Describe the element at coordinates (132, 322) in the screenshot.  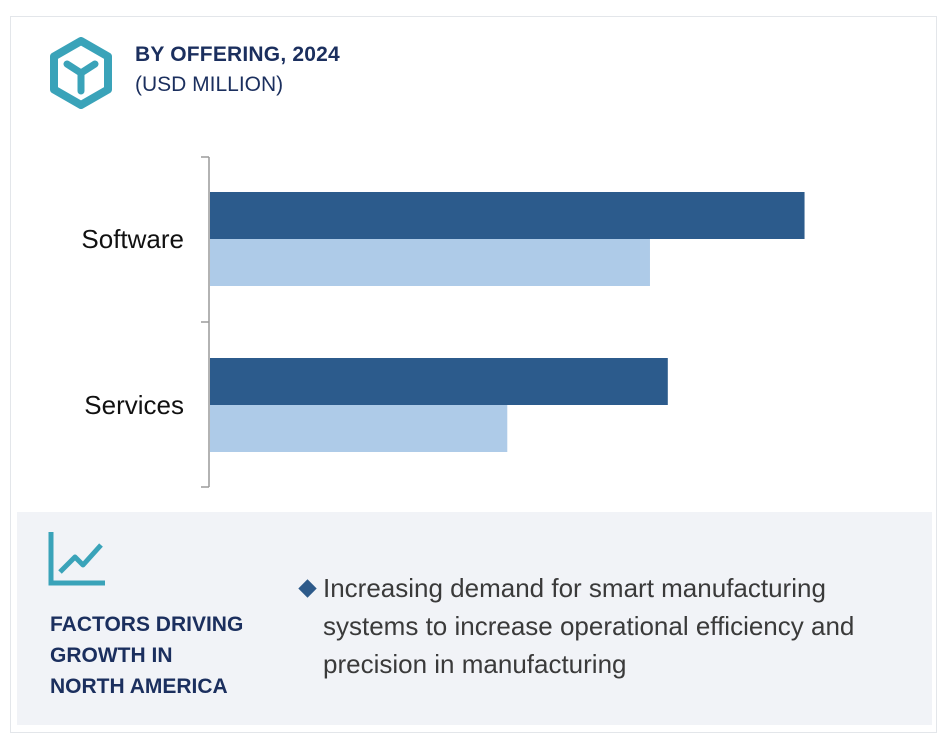
I see `category-label-group: Software Services` at that location.